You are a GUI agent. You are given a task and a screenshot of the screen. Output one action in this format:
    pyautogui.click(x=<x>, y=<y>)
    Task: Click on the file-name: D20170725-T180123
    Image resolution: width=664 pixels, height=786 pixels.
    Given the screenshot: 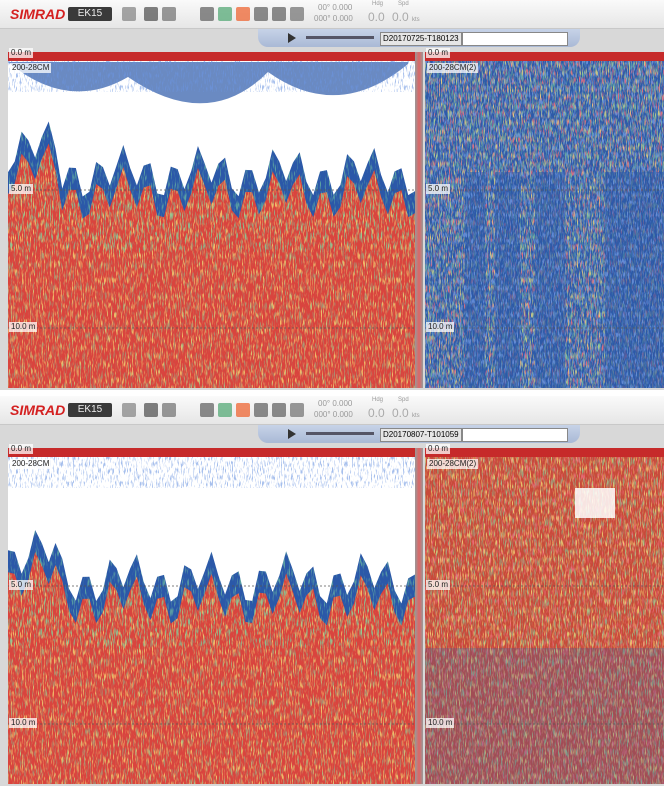 What is the action you would take?
    pyautogui.click(x=421, y=39)
    